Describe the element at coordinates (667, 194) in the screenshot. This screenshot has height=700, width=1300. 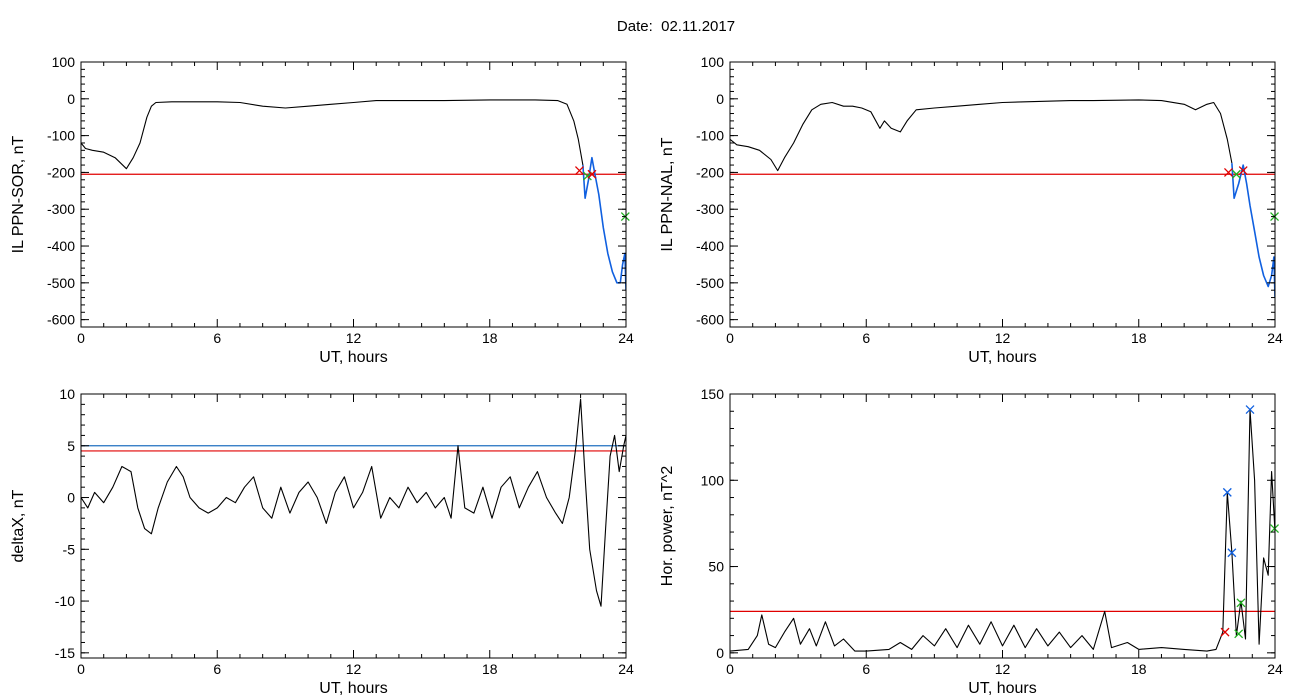
I see `y-axis-label: IL PPN-NAL, nT` at that location.